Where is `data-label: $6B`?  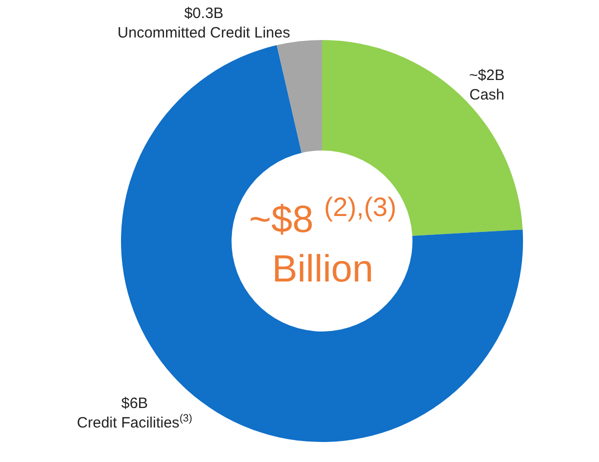 data-label: $6B is located at coordinates (134, 403).